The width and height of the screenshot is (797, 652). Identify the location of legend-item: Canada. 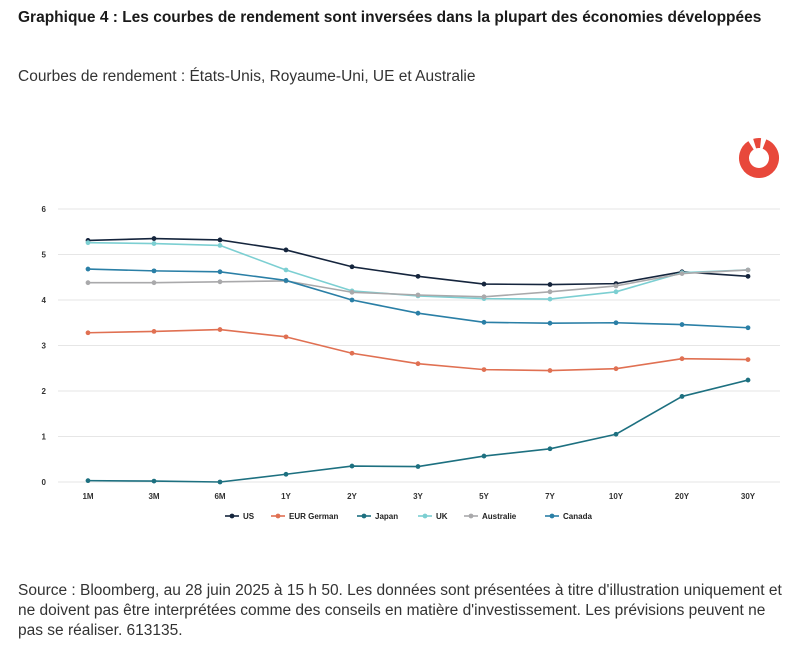
(568, 516).